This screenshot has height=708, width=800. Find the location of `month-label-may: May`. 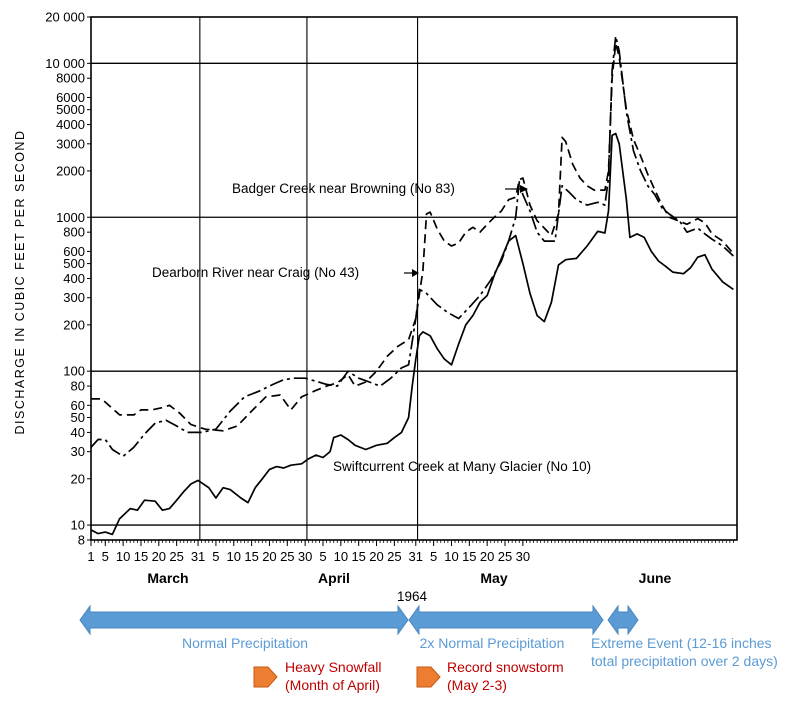

month-label-may: May is located at coordinates (493, 578).